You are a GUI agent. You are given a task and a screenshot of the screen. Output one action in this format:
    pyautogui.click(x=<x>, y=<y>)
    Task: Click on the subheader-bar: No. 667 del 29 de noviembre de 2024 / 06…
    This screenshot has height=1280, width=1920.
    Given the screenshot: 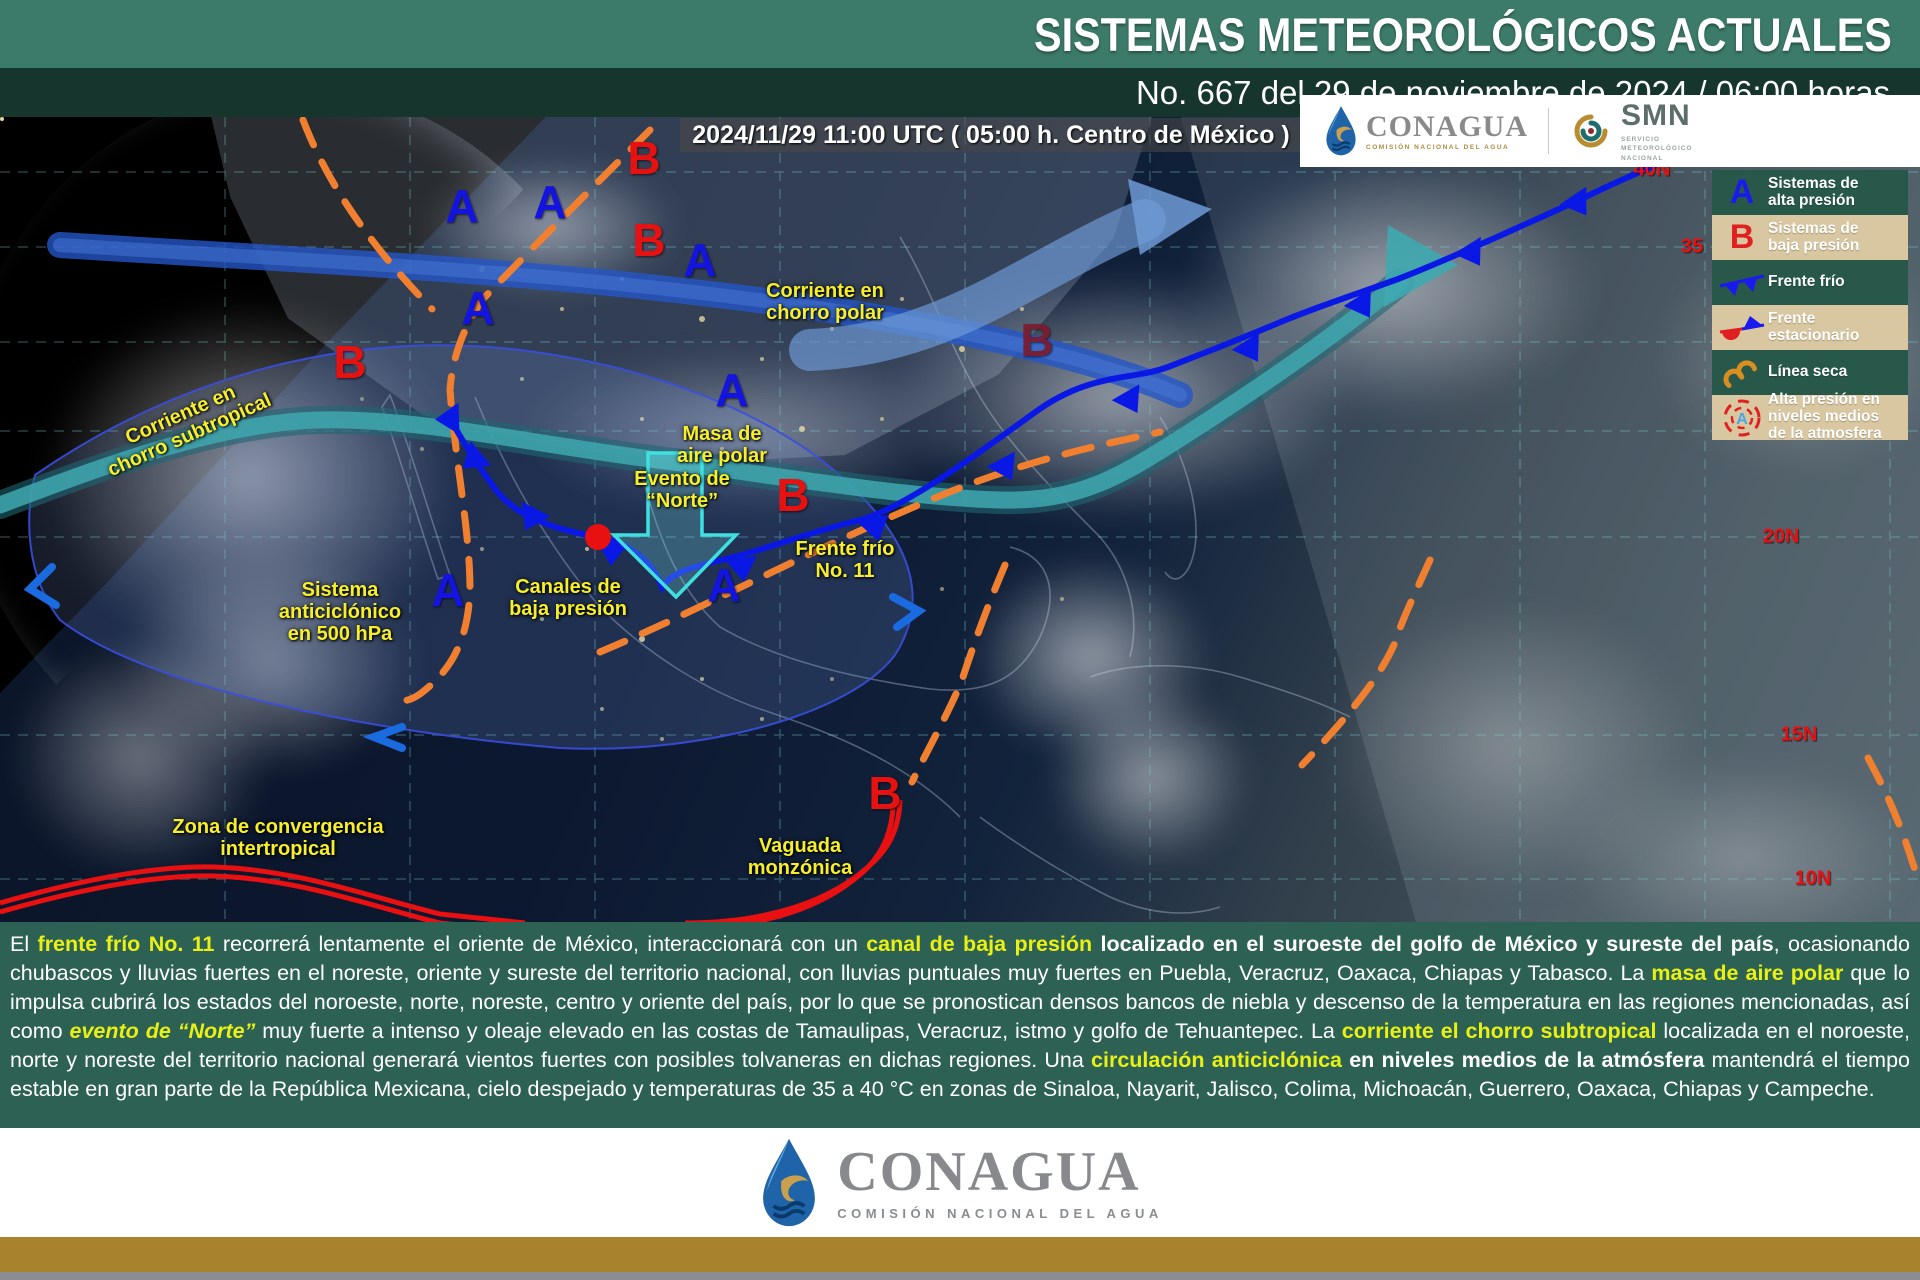 What is the action you would take?
    pyautogui.click(x=960, y=92)
    